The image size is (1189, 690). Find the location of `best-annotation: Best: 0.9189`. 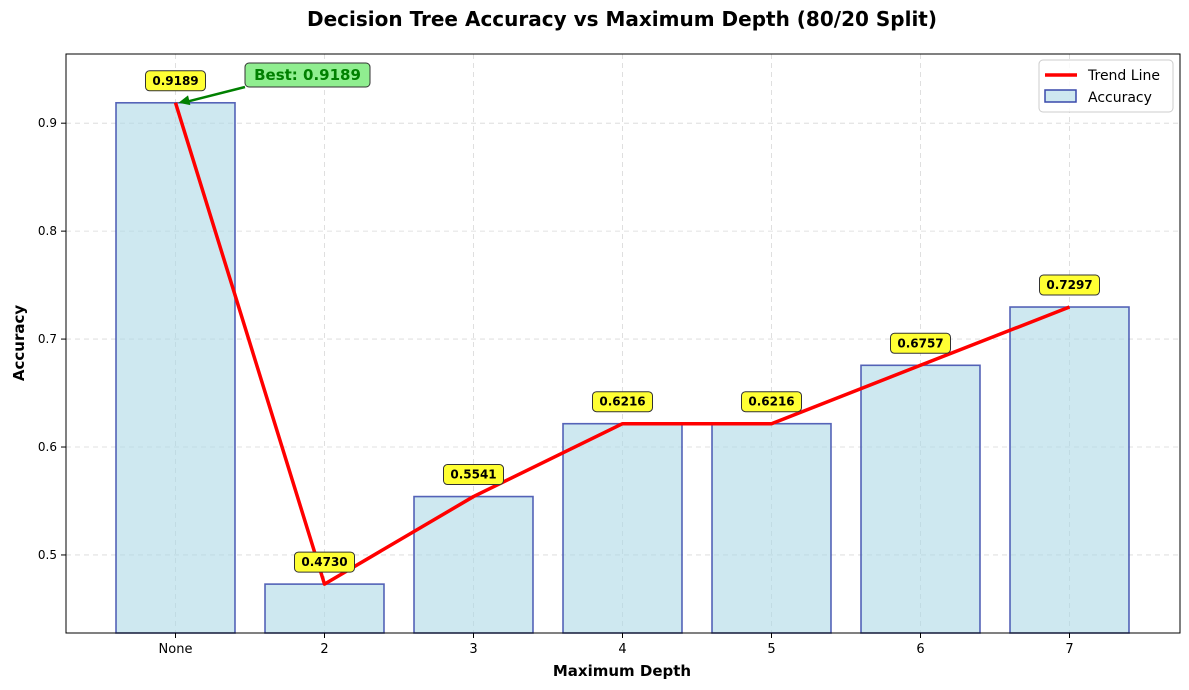

best-annotation: Best: 0.9189 is located at coordinates (274, 84).